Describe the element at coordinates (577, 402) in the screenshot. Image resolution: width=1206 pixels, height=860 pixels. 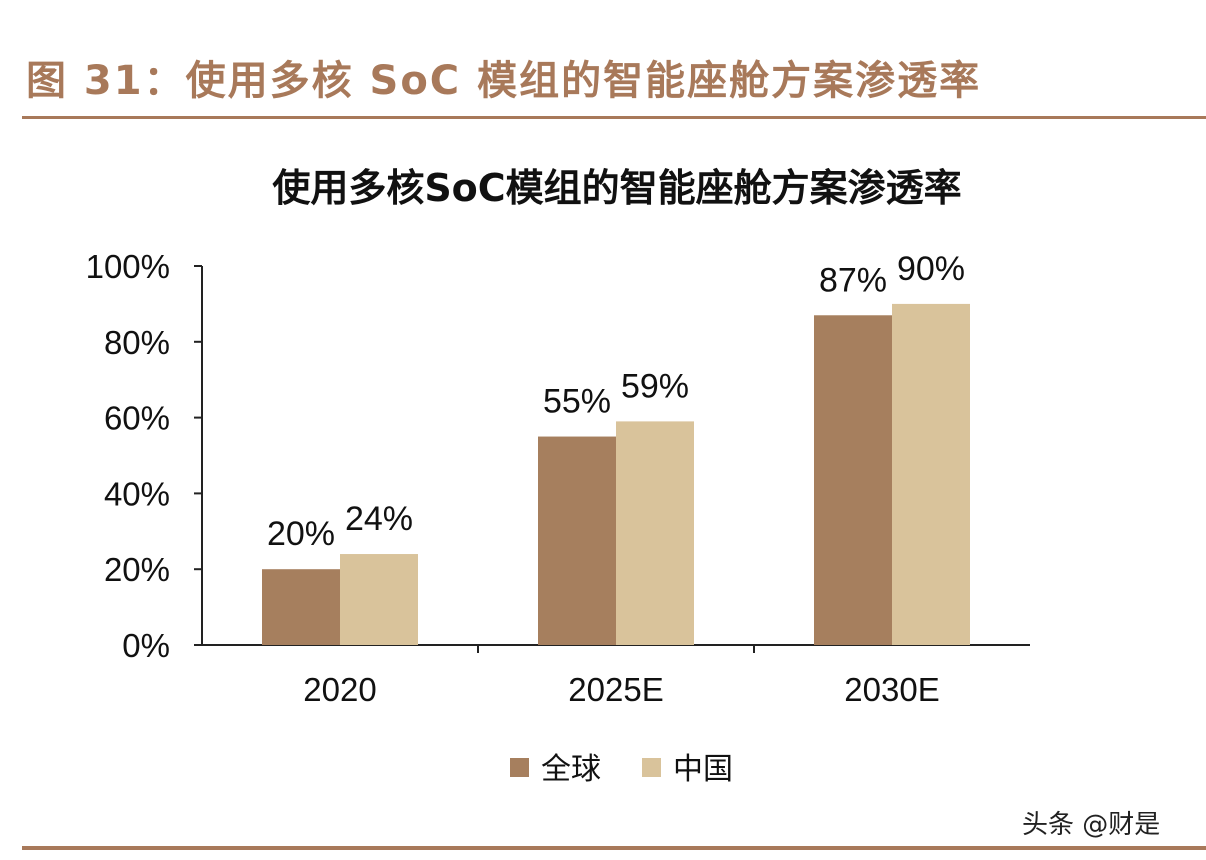
I see `data-label: 55%` at that location.